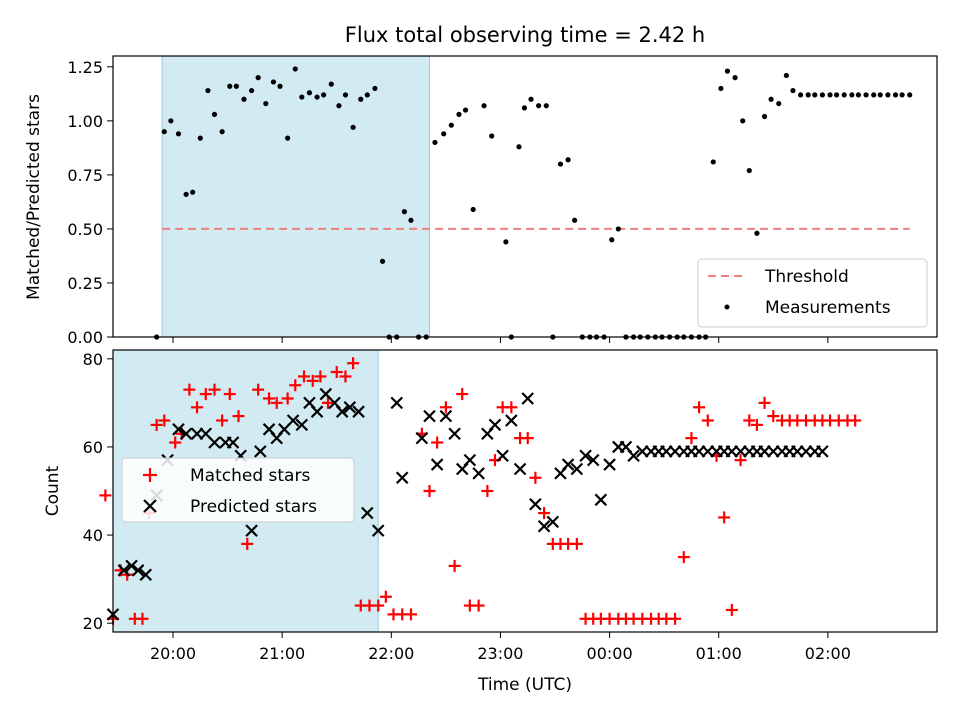  I want to click on bot-ytick-label: 40, so click(93, 535).